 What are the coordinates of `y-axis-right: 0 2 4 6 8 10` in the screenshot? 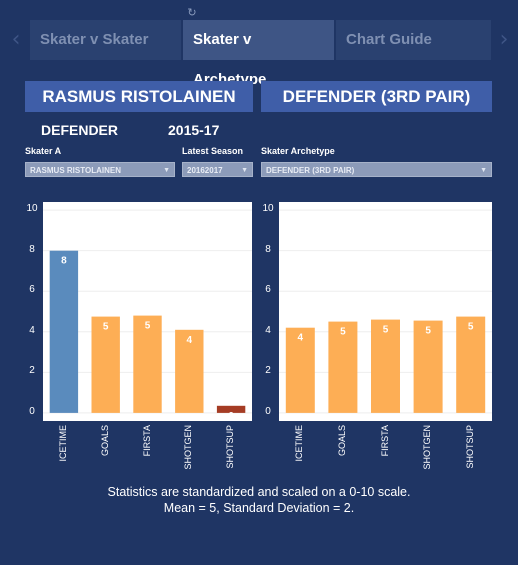 It's located at (270, 311).